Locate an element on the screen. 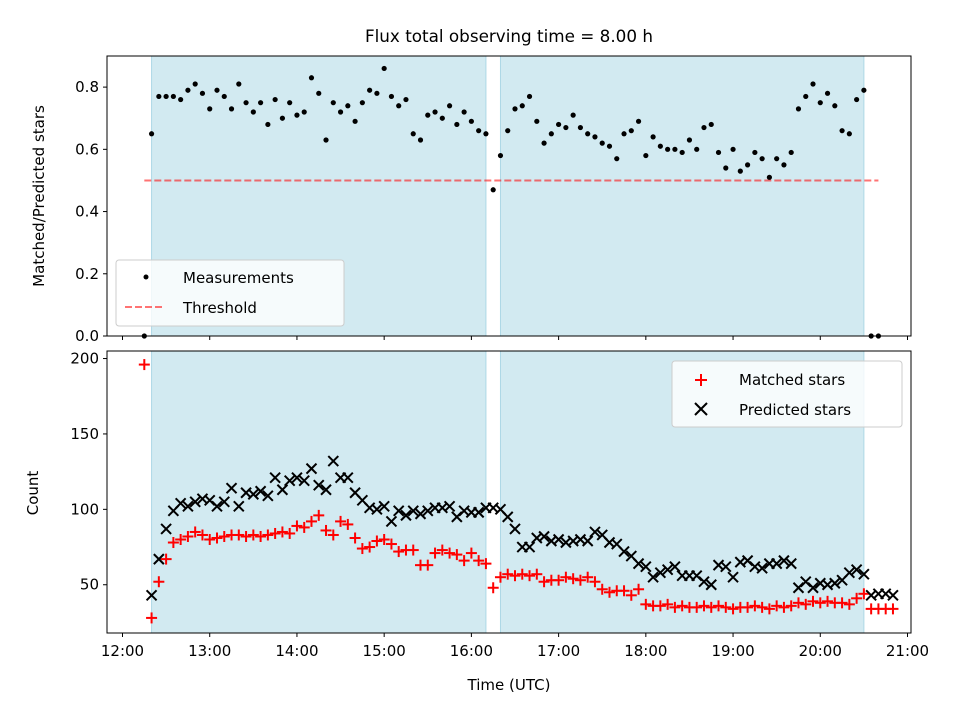  chart-title: Flux total observing time = 8.00 h is located at coordinates (509, 36).